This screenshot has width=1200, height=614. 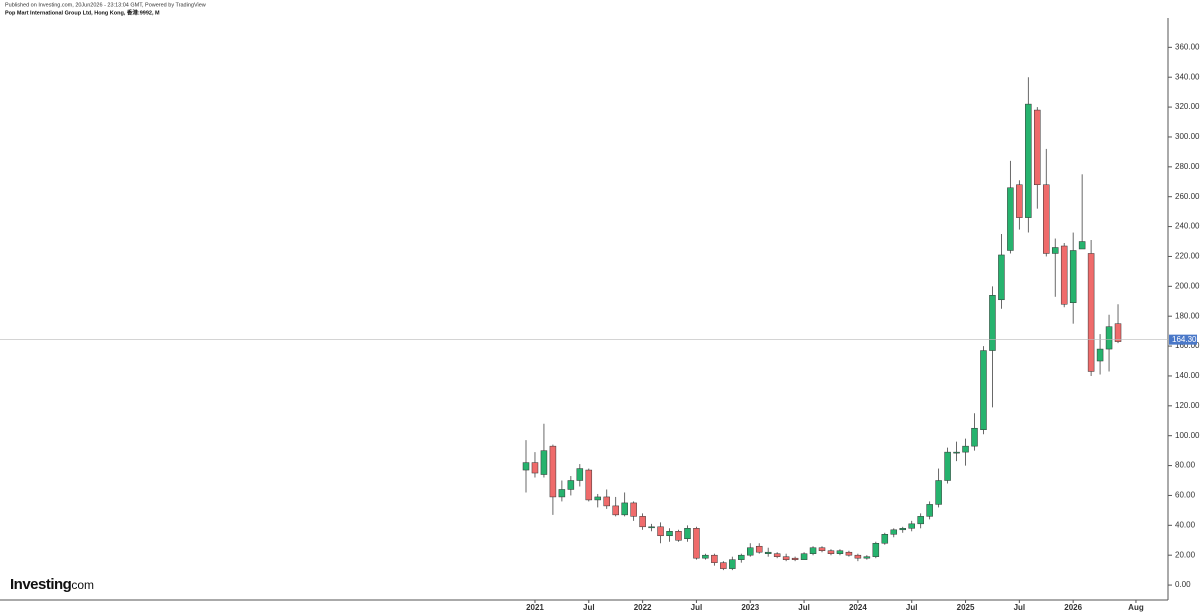 I want to click on y-tick-label: 140.00, so click(x=1187, y=375).